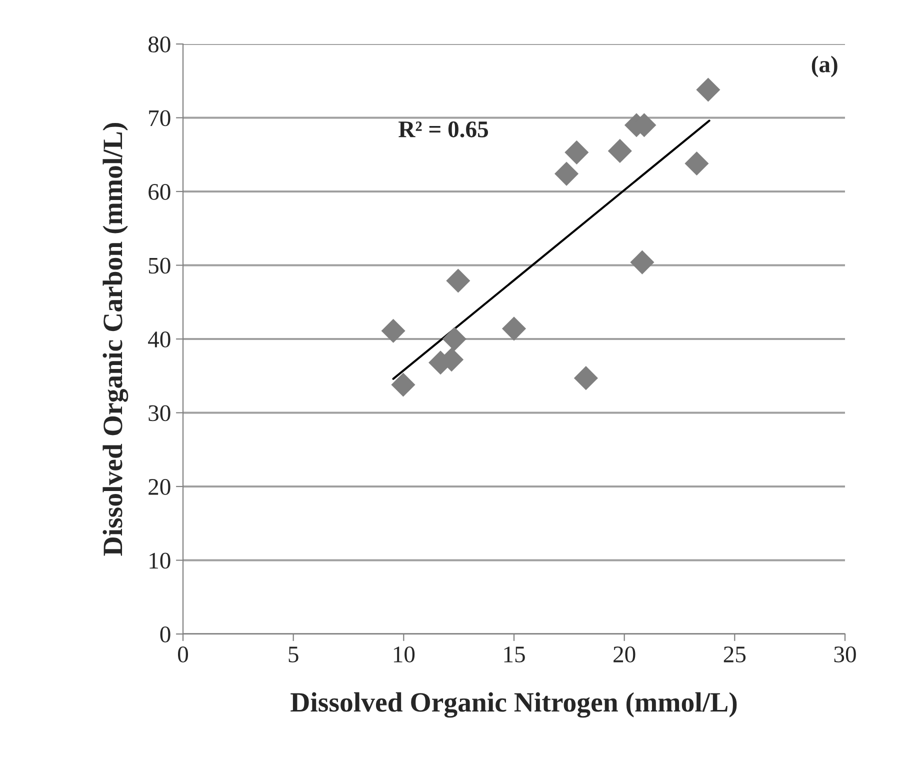  What do you see at coordinates (735, 654) in the screenshot?
I see `x-tick-label: 25` at bounding box center [735, 654].